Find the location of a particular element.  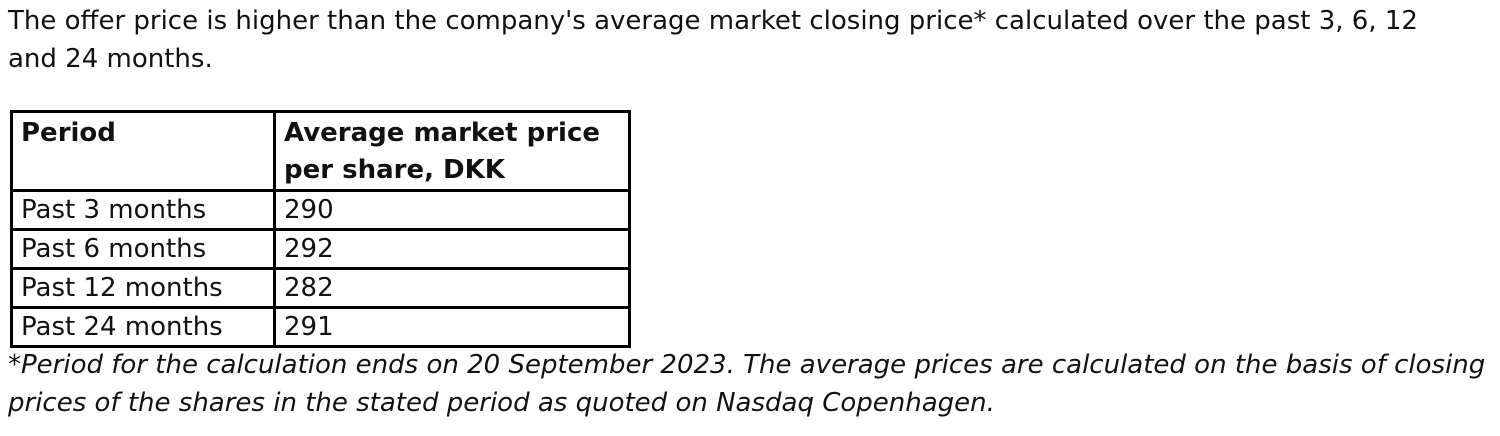

cell-price: 290 is located at coordinates (452, 210).